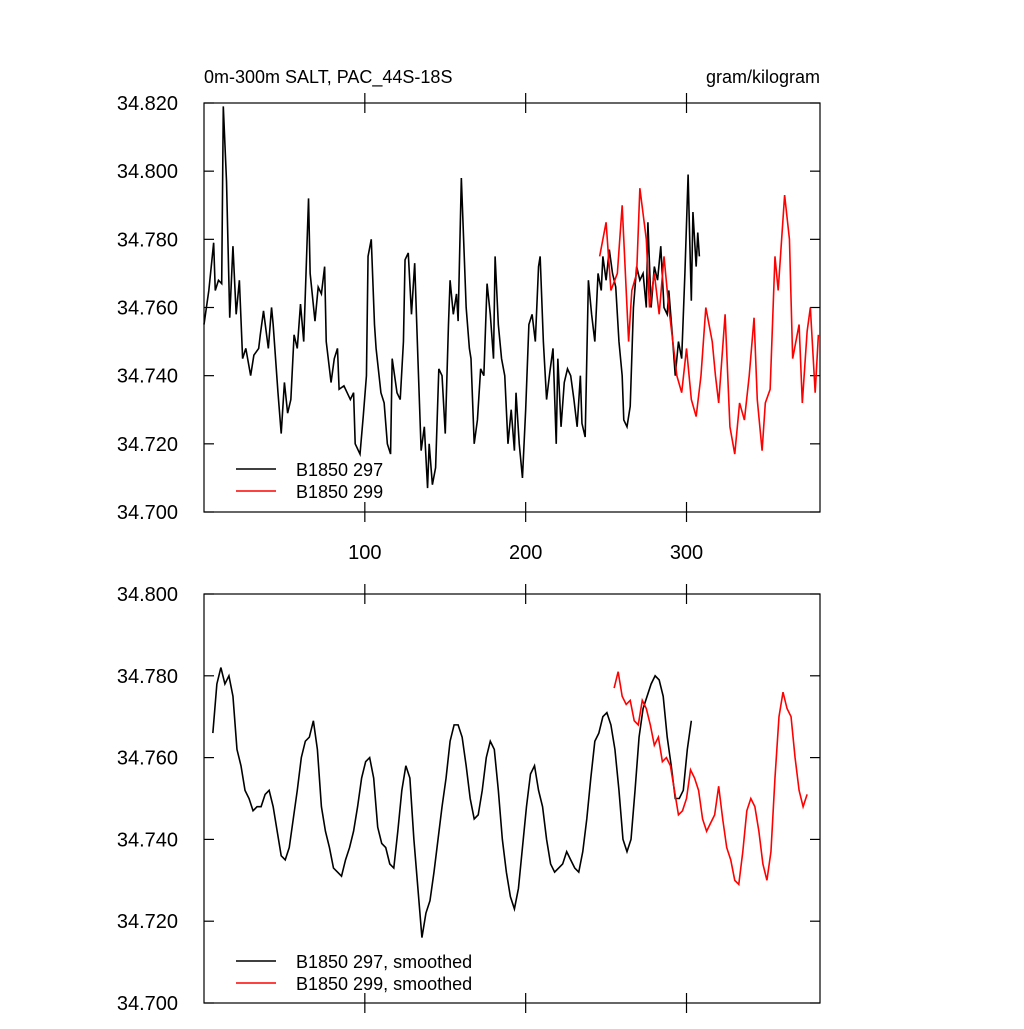  What do you see at coordinates (328, 77) in the screenshot?
I see `chart-title: 0m-300m SALT, PAC_44S-18S` at bounding box center [328, 77].